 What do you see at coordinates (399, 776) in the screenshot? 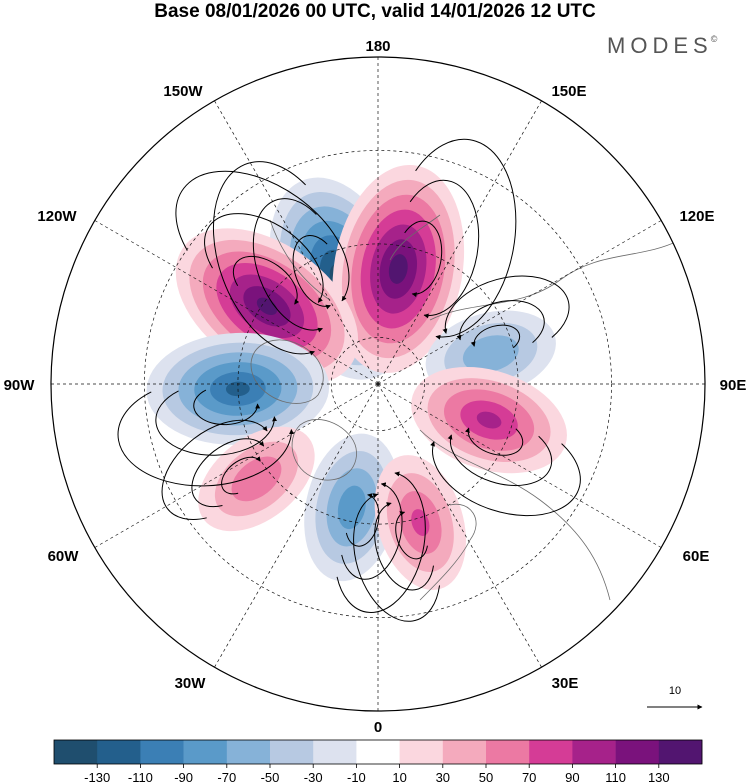
I see `colorbar-tick-label: 10` at bounding box center [399, 776].